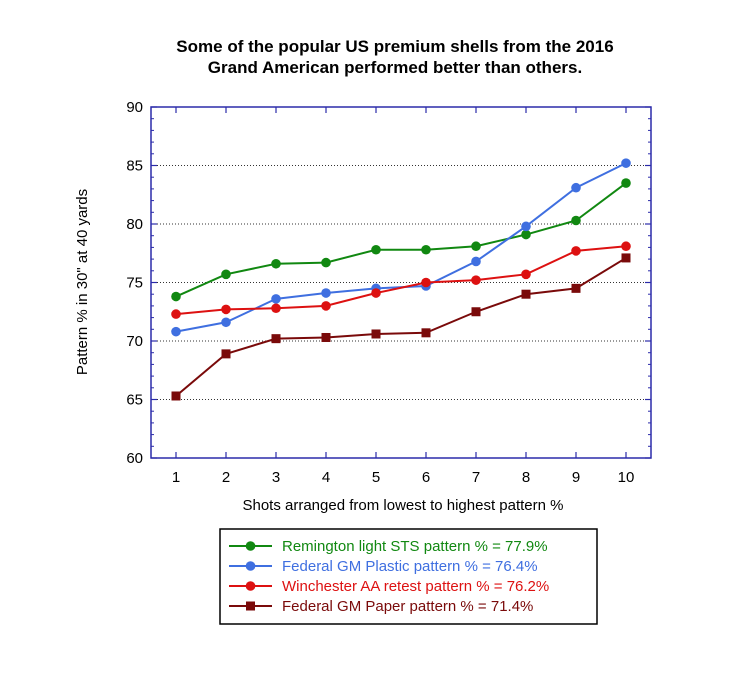 The image size is (751, 676). Describe the element at coordinates (576, 477) in the screenshot. I see `x-tick-label: 9` at that location.